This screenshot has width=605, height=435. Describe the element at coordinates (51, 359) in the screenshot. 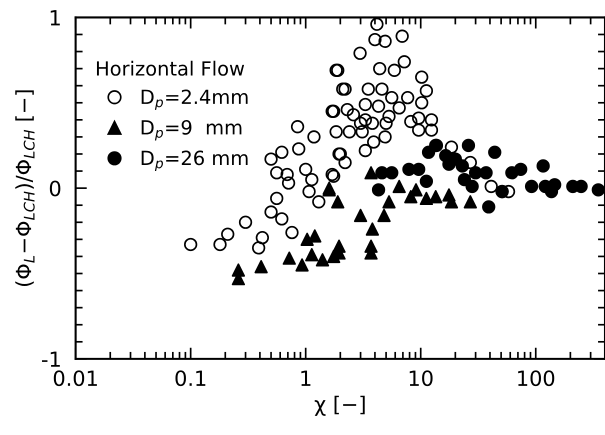

I see `y-tick-label: -1` at that location.